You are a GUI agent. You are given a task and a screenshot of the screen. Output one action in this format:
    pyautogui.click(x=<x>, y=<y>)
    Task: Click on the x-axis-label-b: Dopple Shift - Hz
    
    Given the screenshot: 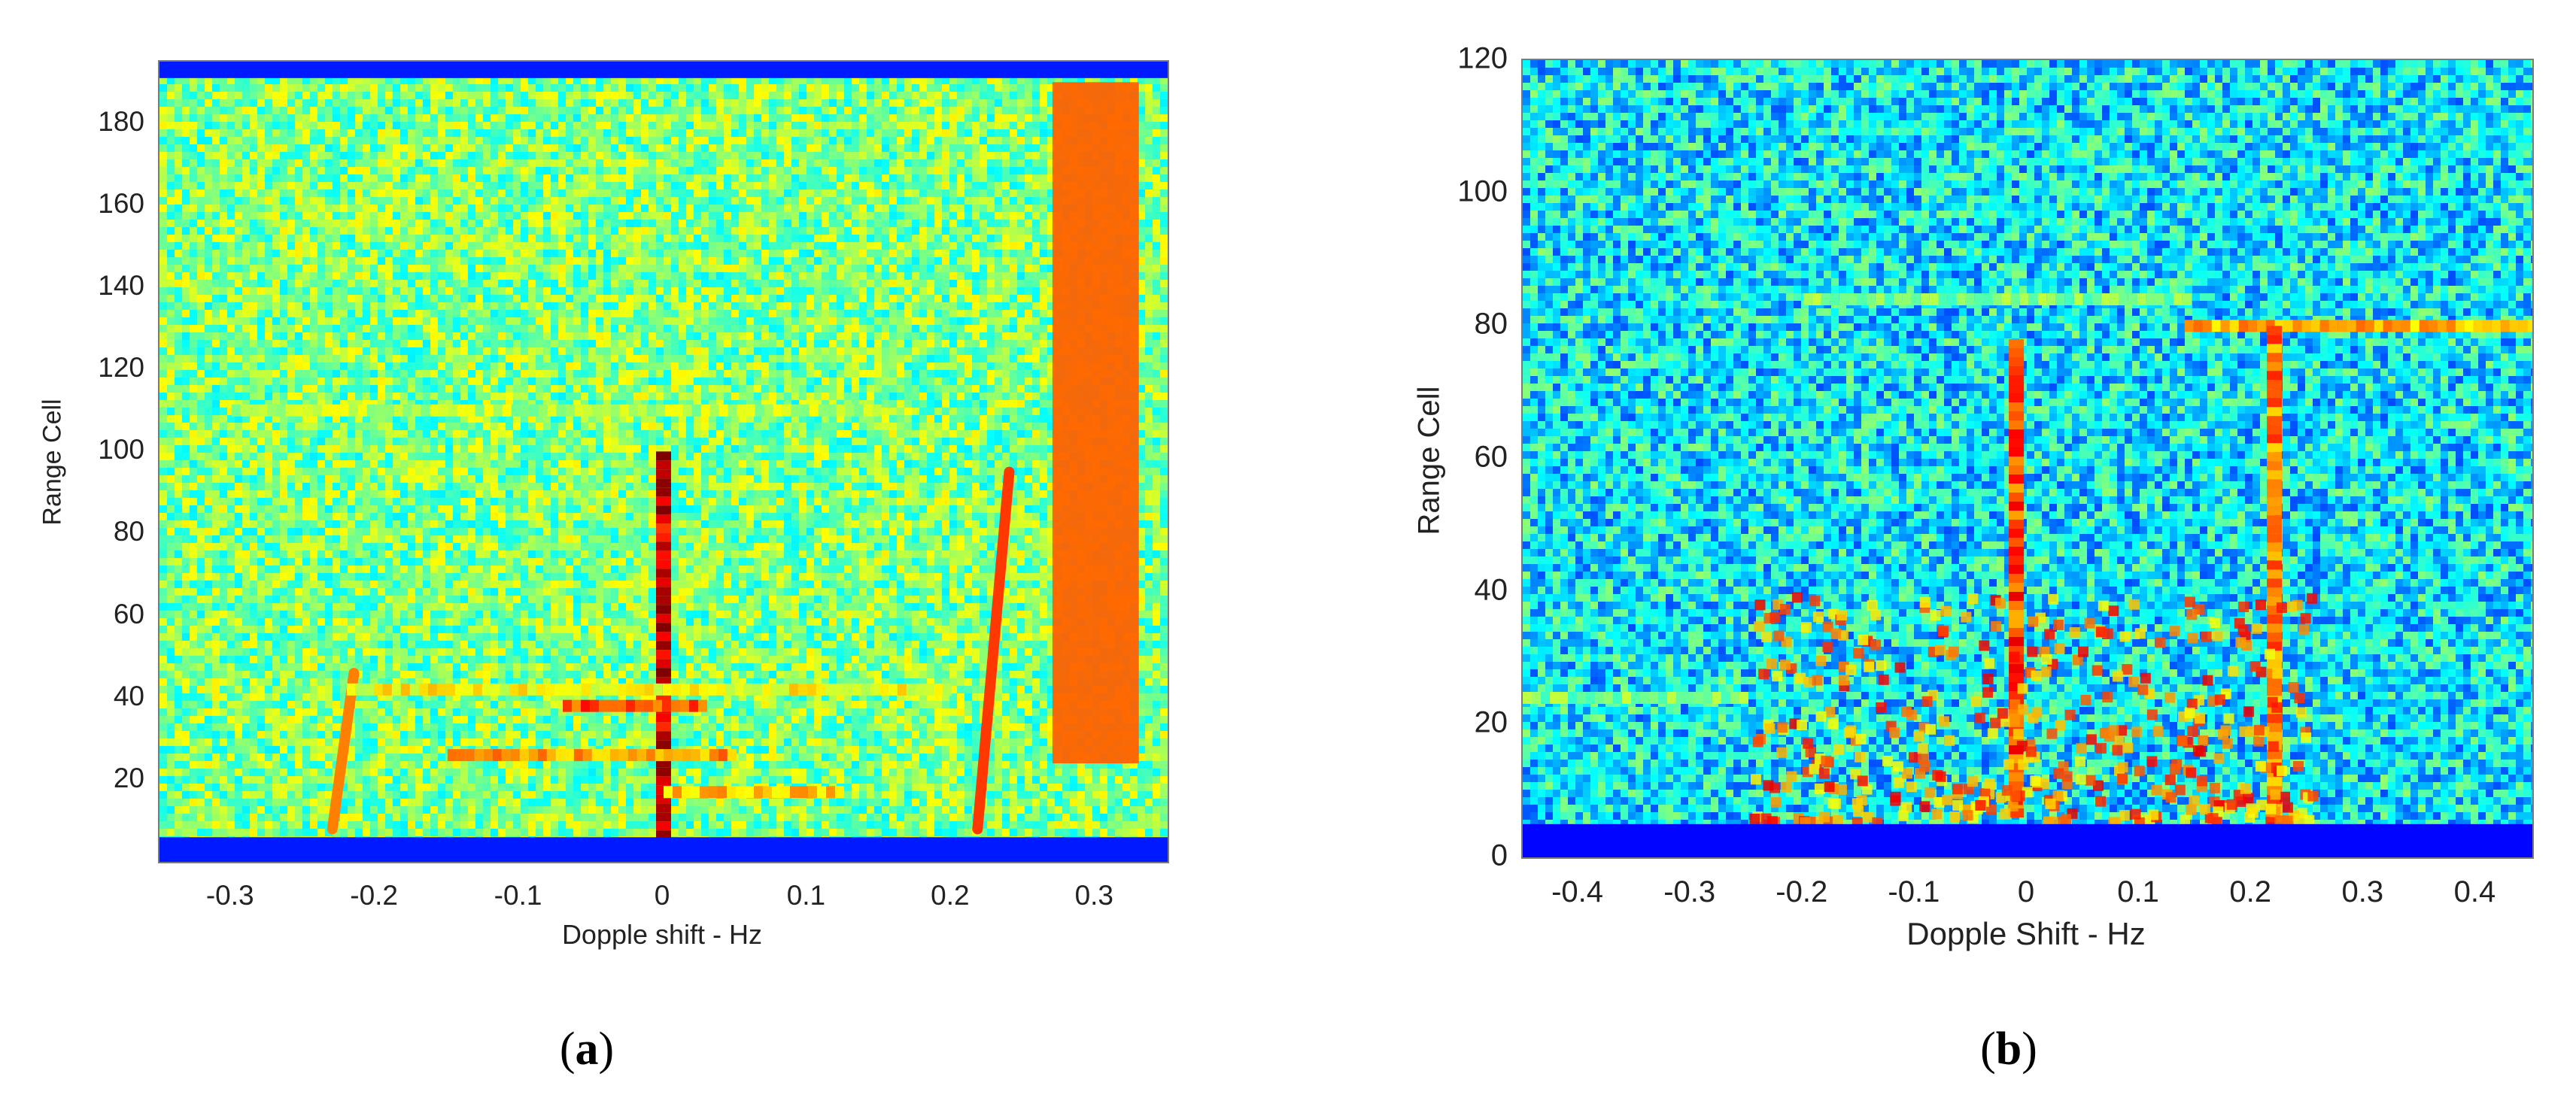 What is the action you would take?
    pyautogui.click(x=2026, y=934)
    